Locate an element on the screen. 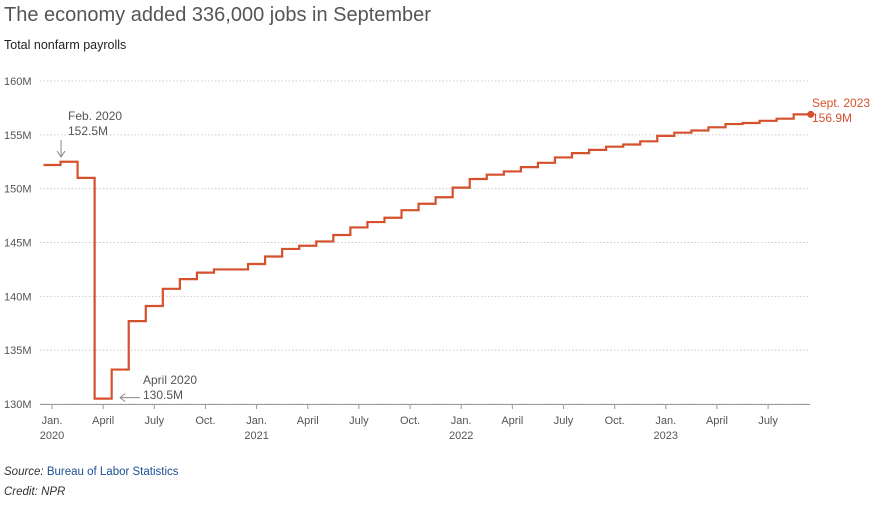  y-tick-label: 145M is located at coordinates (18, 244).